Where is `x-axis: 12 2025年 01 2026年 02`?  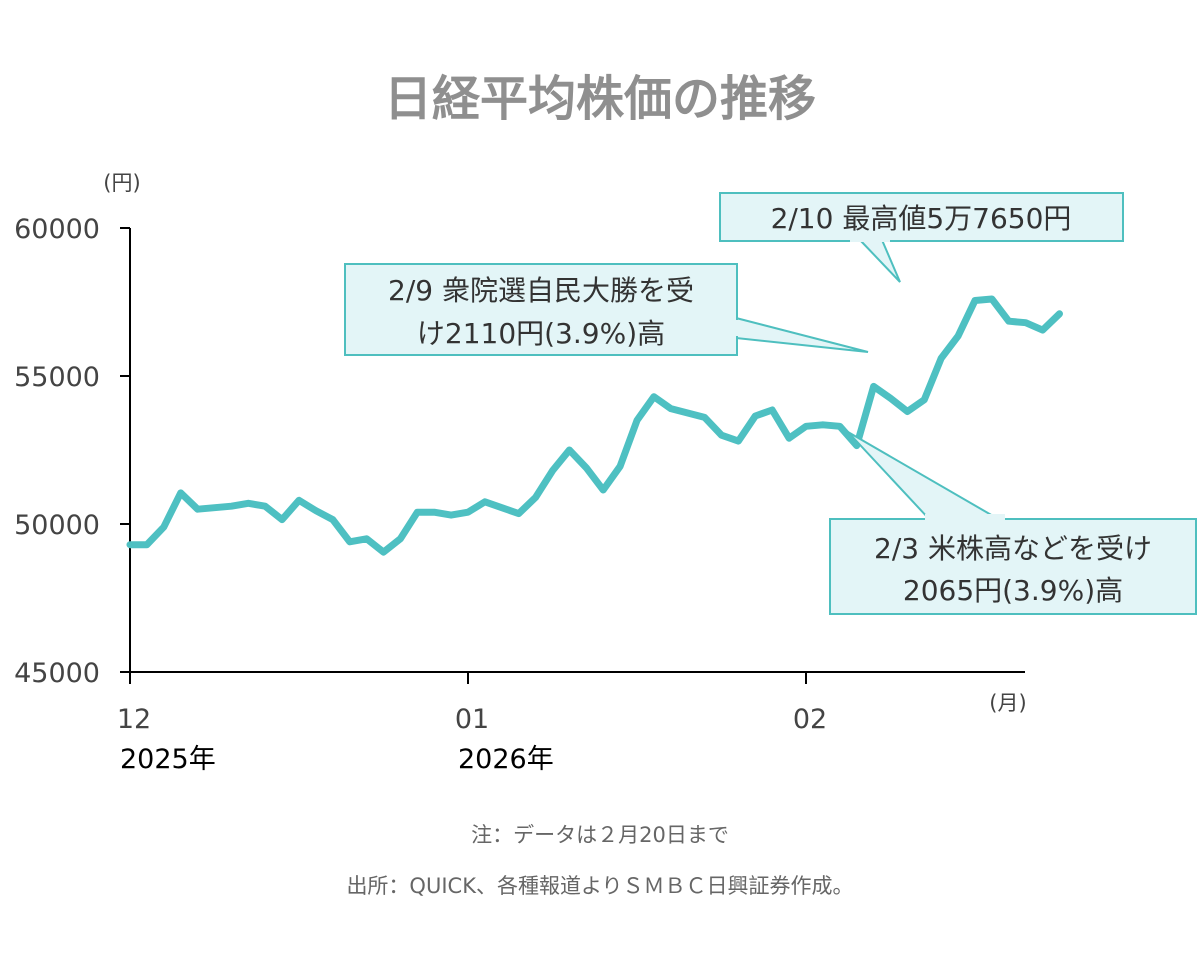
x-axis: 12 2025年 01 2026年 02 is located at coordinates (472, 723).